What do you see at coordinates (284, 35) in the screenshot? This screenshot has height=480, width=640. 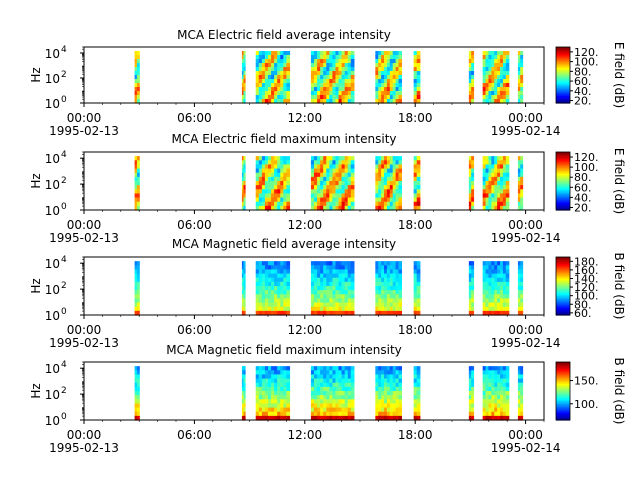 I see `panel-title: MCA Electric field average intensity` at bounding box center [284, 35].